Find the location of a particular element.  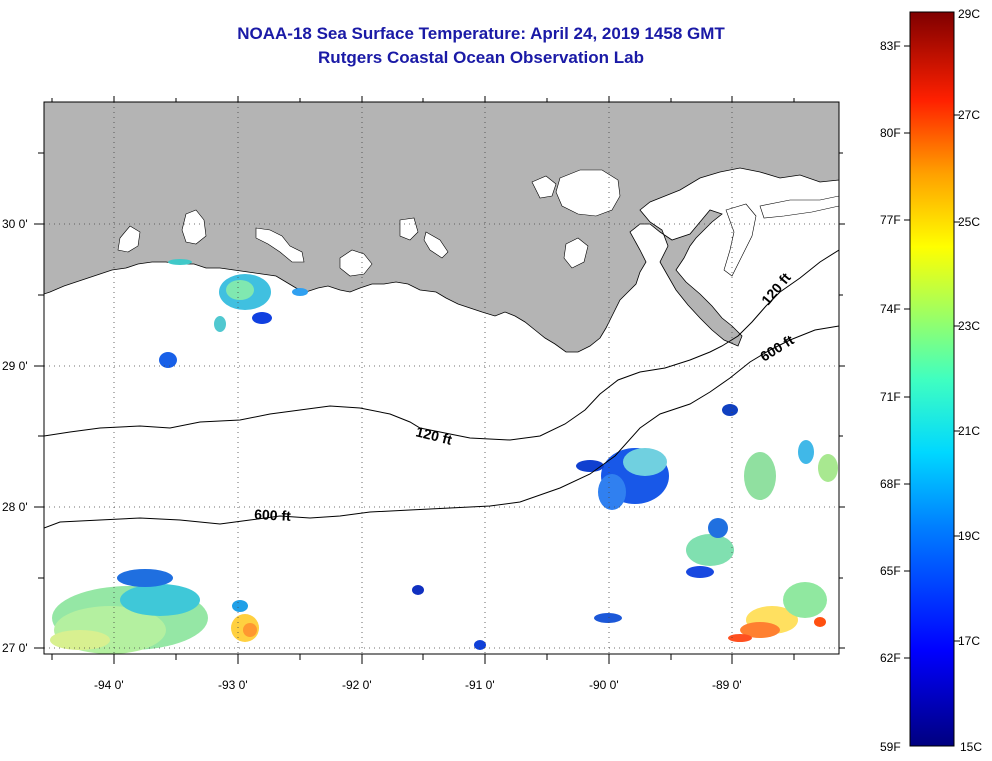

lon-label-90: -90 0' is located at coordinates (604, 685).